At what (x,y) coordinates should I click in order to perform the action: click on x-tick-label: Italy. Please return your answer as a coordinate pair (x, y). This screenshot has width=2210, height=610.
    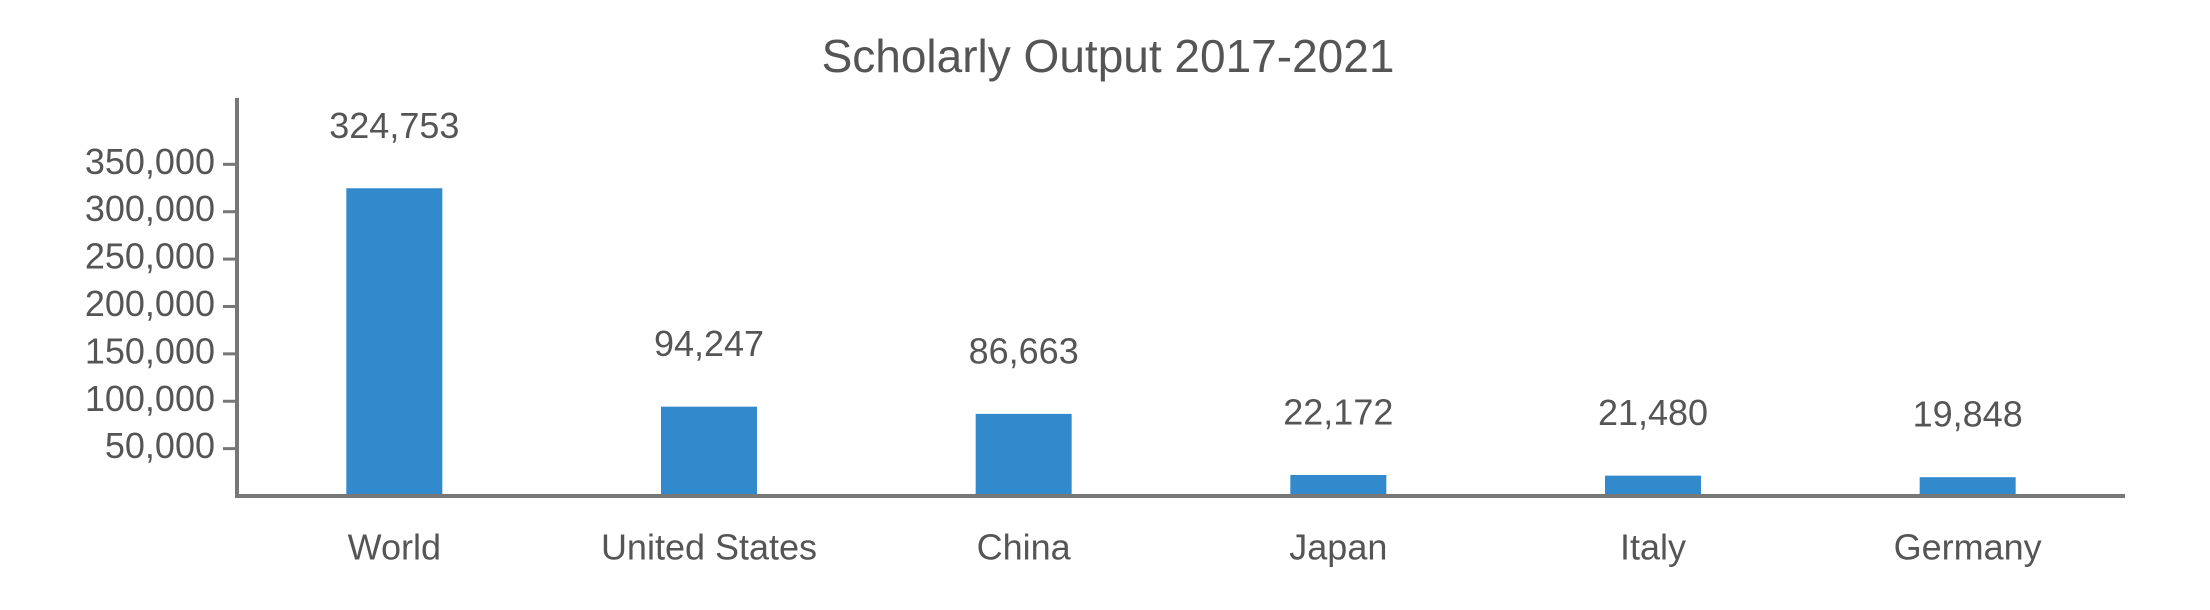
    Looking at the image, I should click on (1653, 547).